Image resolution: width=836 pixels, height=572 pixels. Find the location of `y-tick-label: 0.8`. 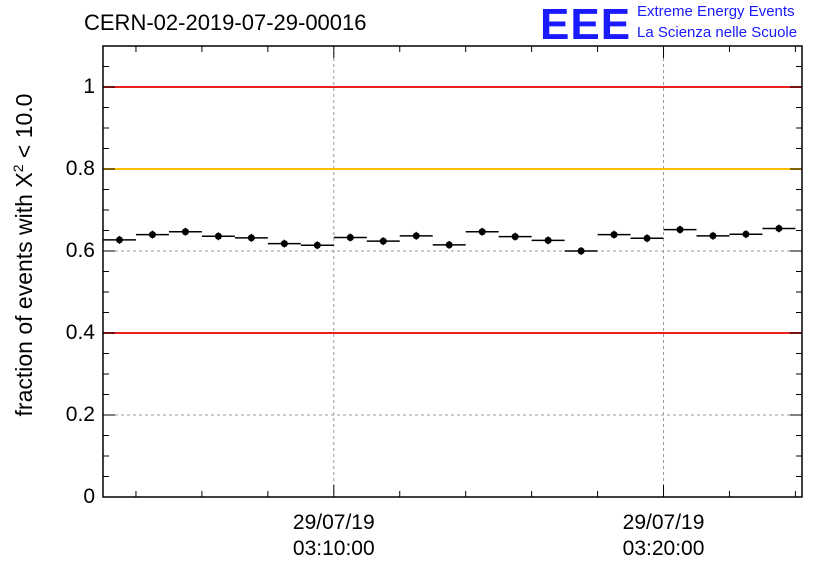

y-tick-label: 0.8 is located at coordinates (80, 168).